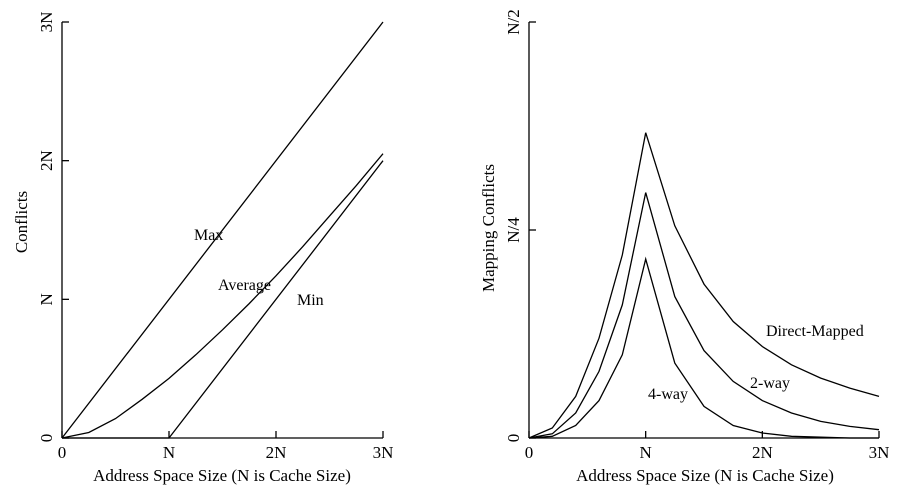  Describe the element at coordinates (513, 230) in the screenshot. I see `right-y-tick-label: N/4` at that location.